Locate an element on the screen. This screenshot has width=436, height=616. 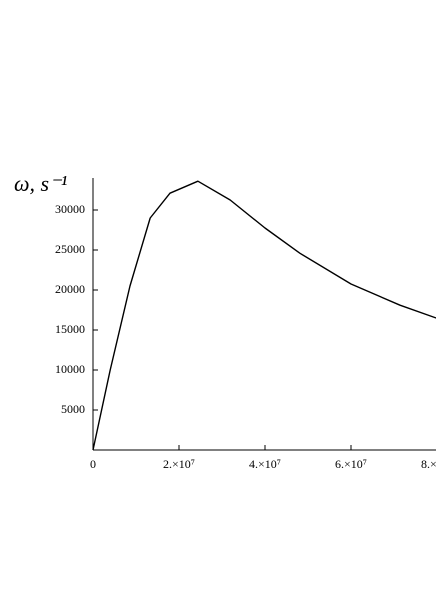
y-tick-label: 30000 is located at coordinates (70, 209).